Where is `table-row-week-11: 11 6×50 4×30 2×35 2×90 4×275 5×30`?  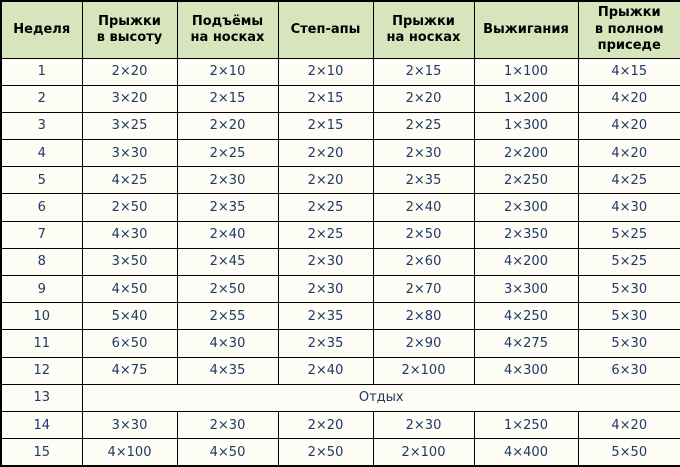 table-row-week-11: 11 6×50 4×30 2×35 2×90 4×275 5×30 is located at coordinates (340, 343).